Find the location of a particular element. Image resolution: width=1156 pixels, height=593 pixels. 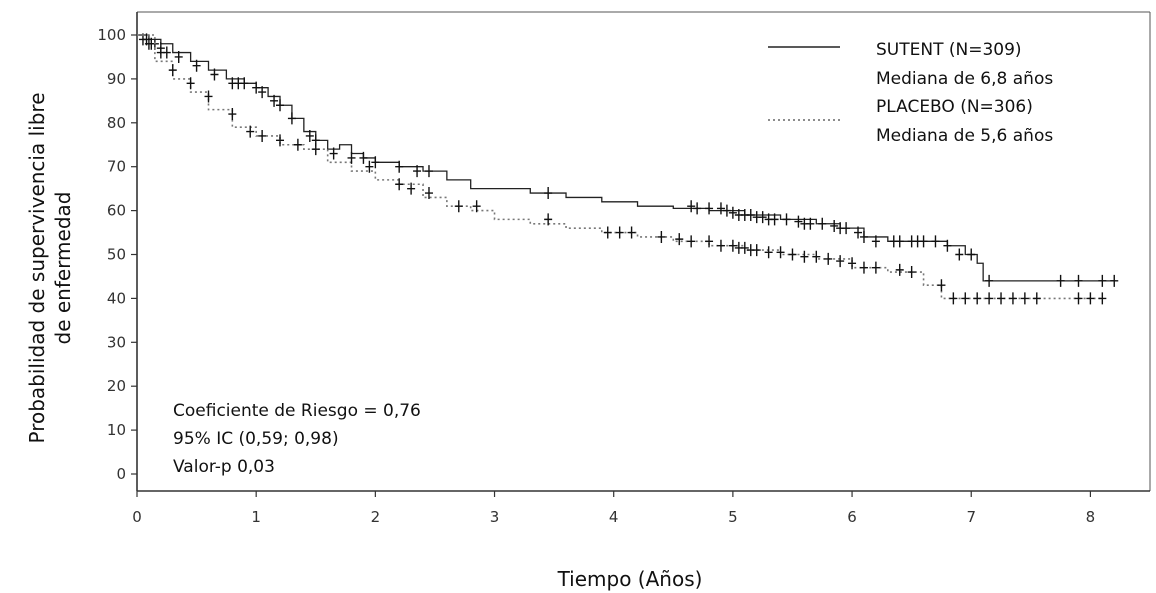

y-axis-ticks: 0 10 20 30 40 50 60 70 80 90 100 is located at coordinates (117, 254).